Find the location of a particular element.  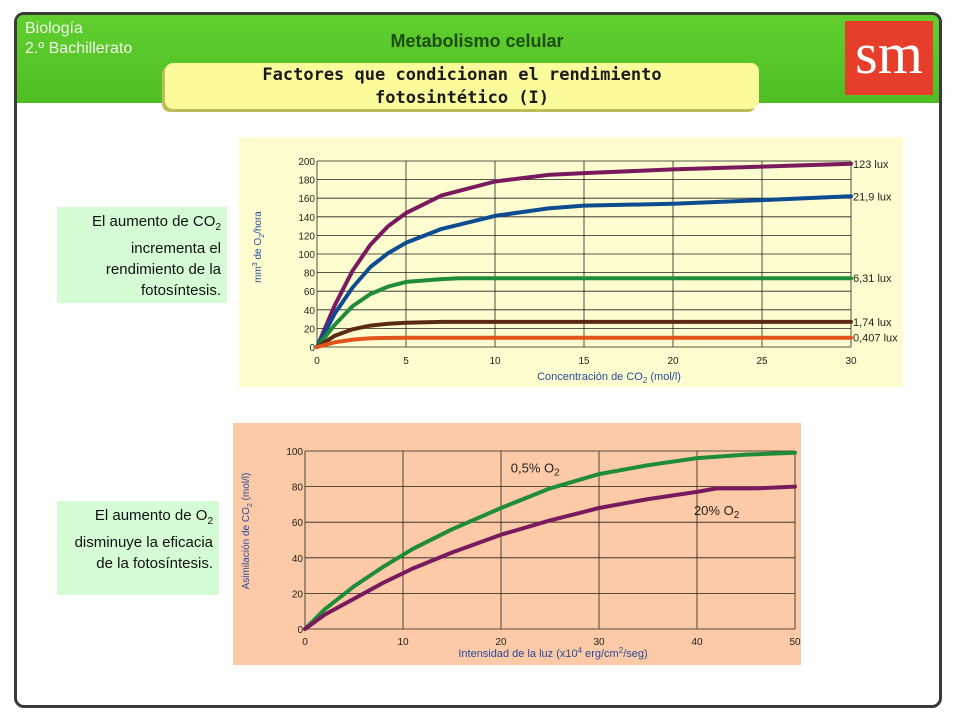

chart2-xlabel: Intensidad de la luz (x104 erg/cm2/seg) is located at coordinates (552, 653).